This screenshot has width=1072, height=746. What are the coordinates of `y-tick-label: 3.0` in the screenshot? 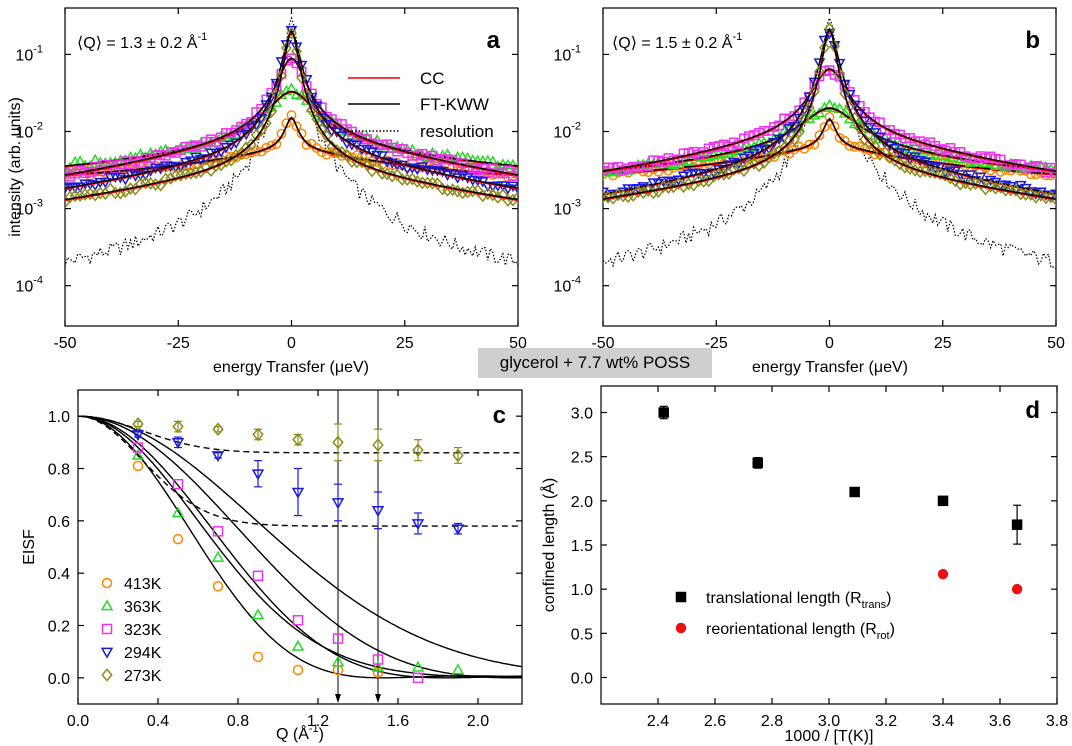 It's located at (582, 414).